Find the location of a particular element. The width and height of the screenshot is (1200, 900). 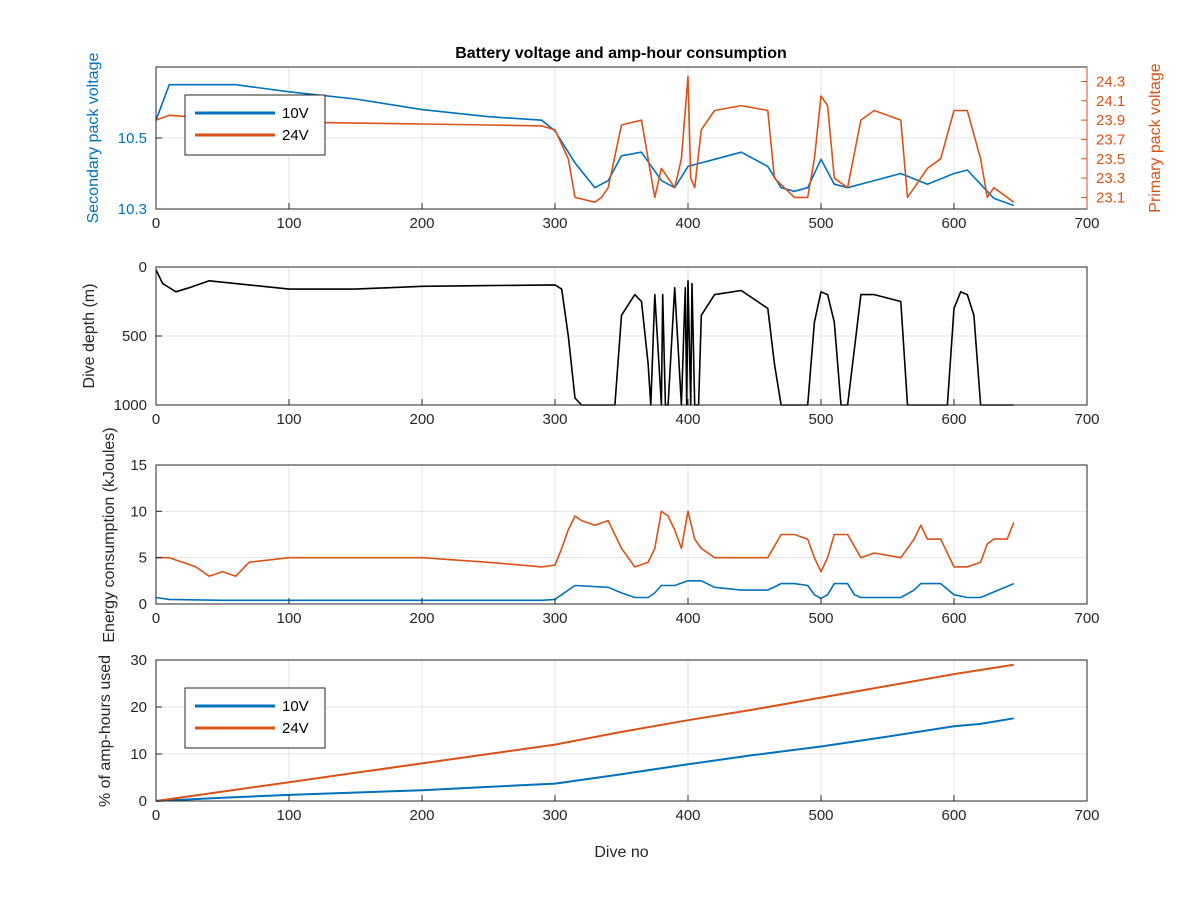

y-right-tick-label: 23.9 is located at coordinates (1110, 120).